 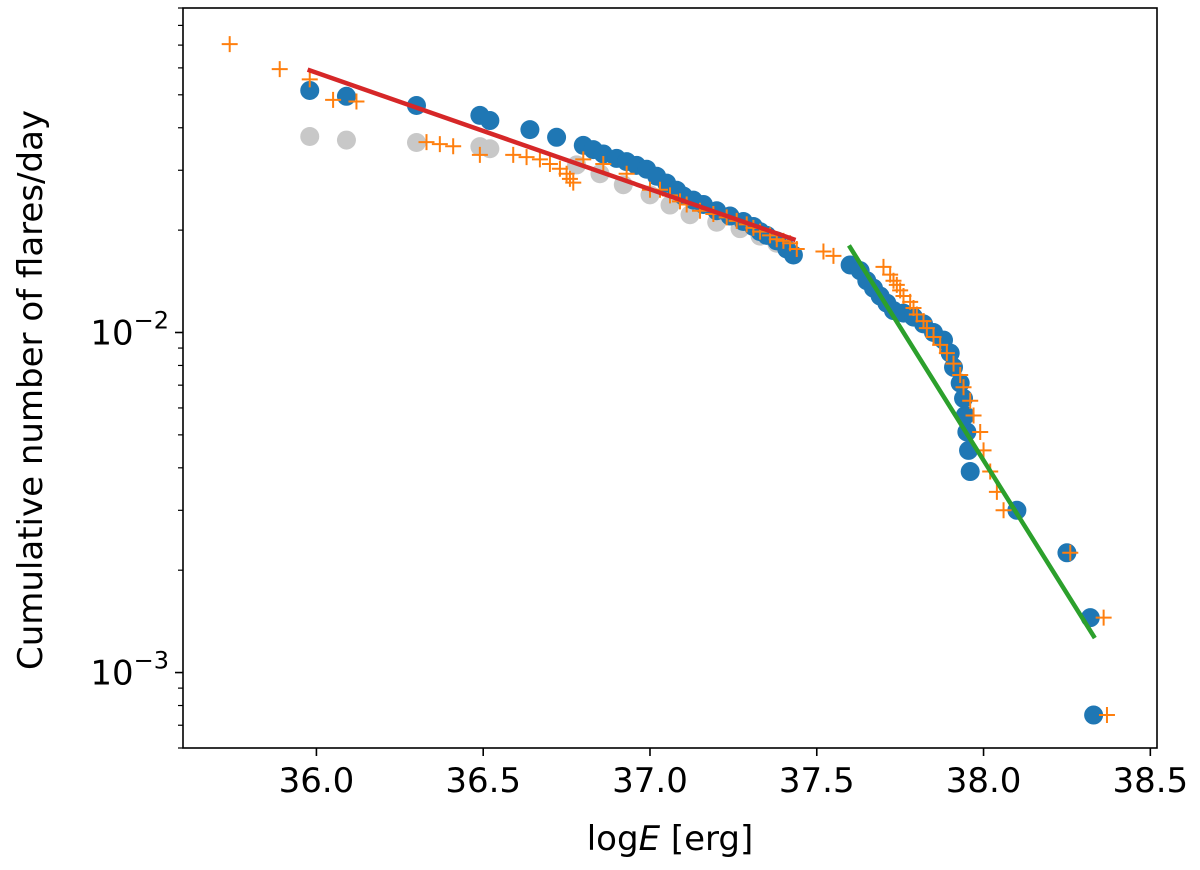 What do you see at coordinates (650, 839) in the screenshot?
I see `x-axis-label-var: E` at bounding box center [650, 839].